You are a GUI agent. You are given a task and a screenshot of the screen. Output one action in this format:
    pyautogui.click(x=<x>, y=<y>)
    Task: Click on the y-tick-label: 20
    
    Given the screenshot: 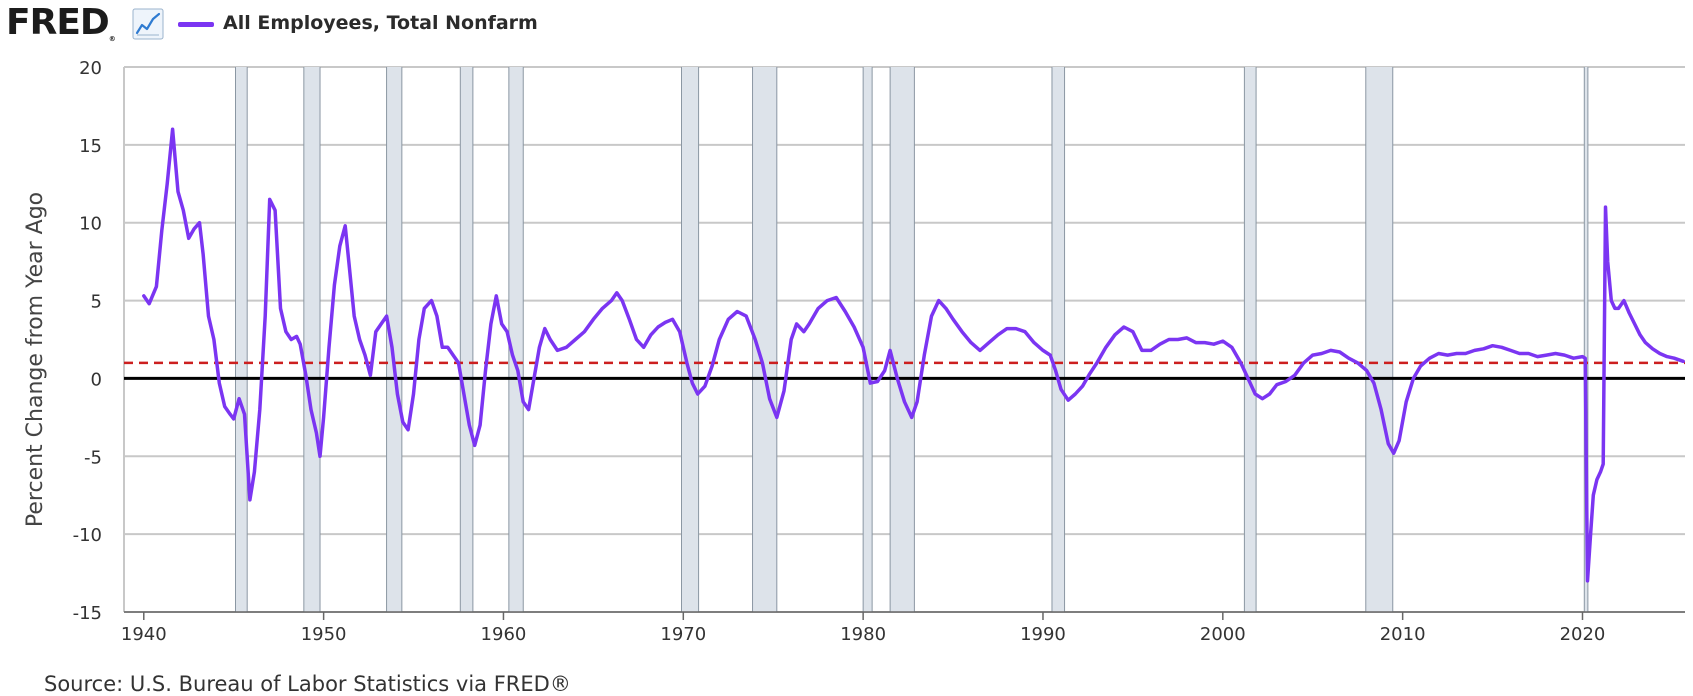 What is the action you would take?
    pyautogui.click(x=90, y=68)
    